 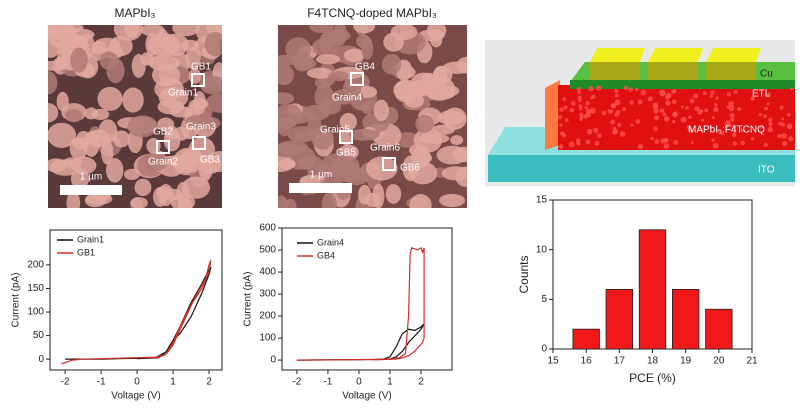 What do you see at coordinates (327, 382) in the screenshot?
I see `x-tick-label: -1` at bounding box center [327, 382].